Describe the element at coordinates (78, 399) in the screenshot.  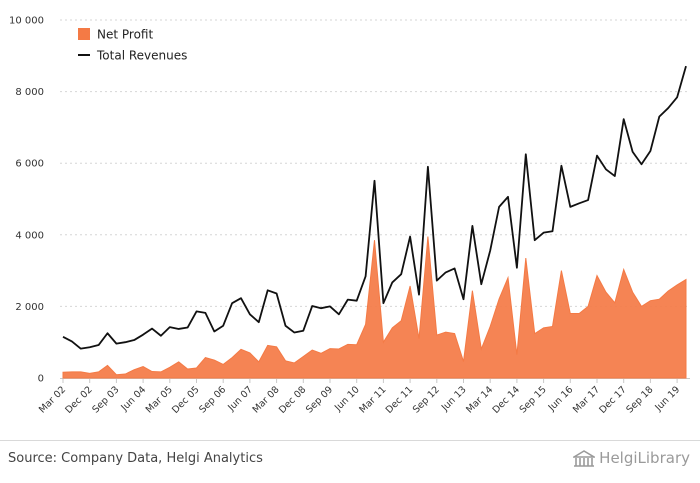
I see `x-tick-label: Dec 02` at that location.